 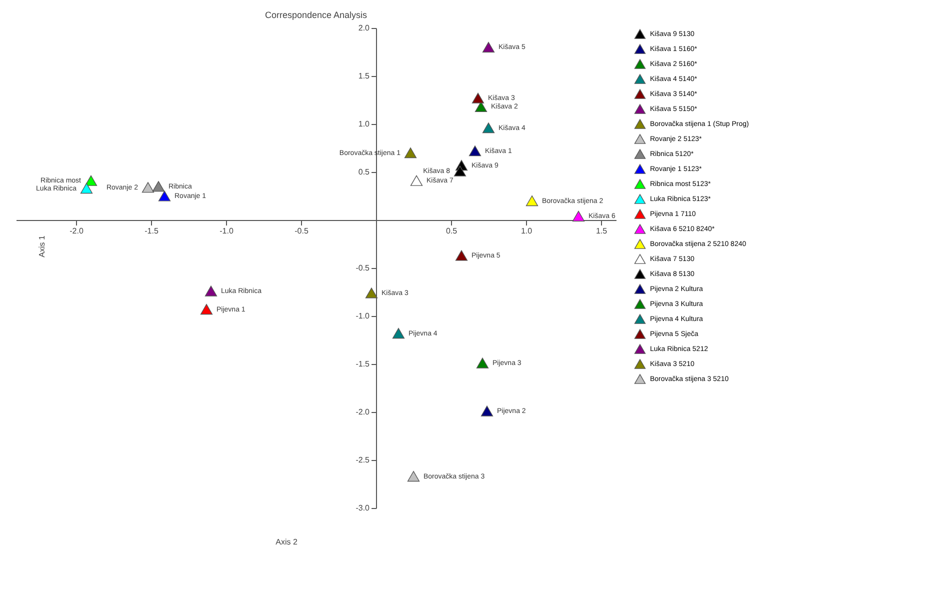 What do you see at coordinates (363, 412) in the screenshot?
I see `y-tick-label: -2.0` at bounding box center [363, 412].